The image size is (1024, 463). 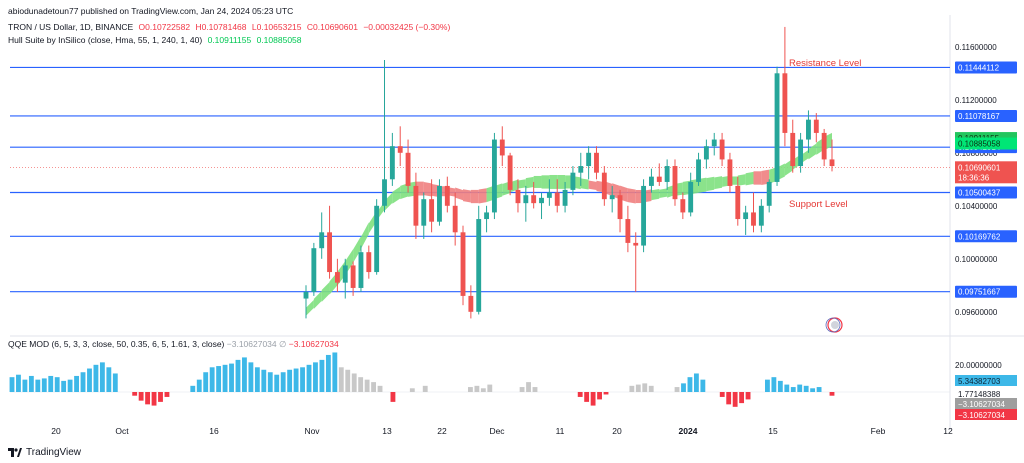 What do you see at coordinates (979, 167) in the screenshot?
I see `last-price-label: 0.10690601` at bounding box center [979, 167].